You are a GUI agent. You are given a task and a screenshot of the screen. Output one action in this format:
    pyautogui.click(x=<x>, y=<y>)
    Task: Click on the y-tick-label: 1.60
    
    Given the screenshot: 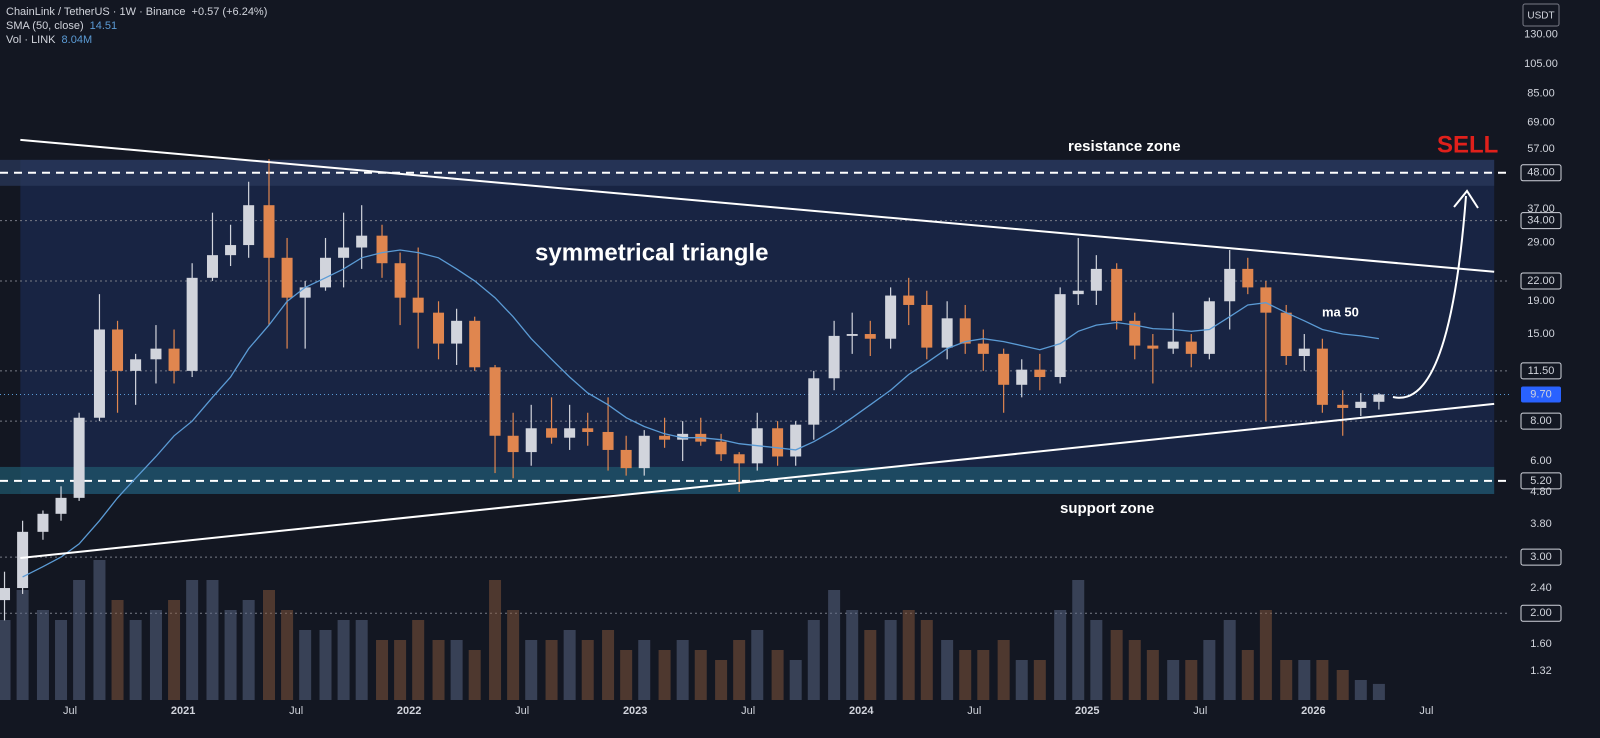 What is the action you would take?
    pyautogui.click(x=1540, y=644)
    